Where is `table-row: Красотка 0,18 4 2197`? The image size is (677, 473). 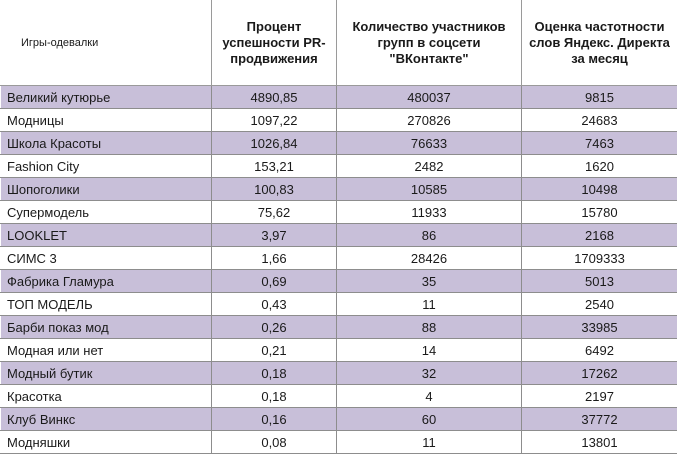 table-row: Красотка 0,18 4 2197 is located at coordinates (338, 396).